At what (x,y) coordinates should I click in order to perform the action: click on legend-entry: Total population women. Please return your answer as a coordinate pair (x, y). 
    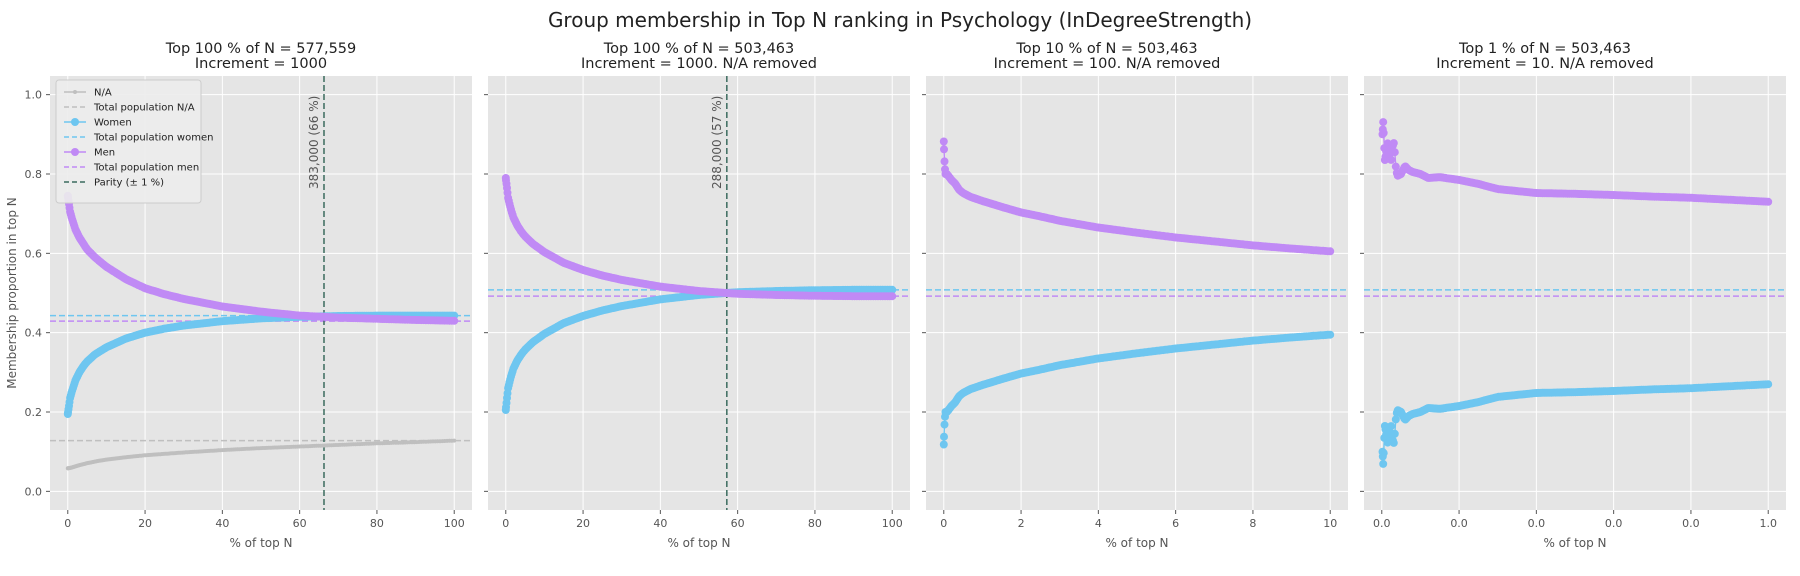
    Looking at the image, I should click on (153, 138).